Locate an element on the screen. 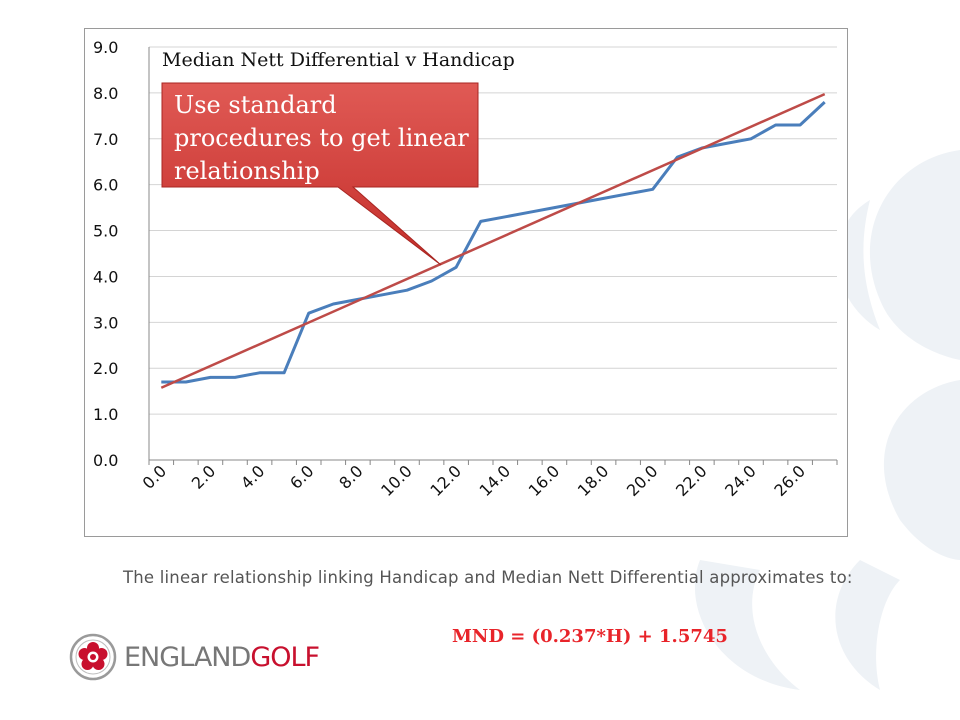 This screenshot has width=960, height=720. y-tick-label: 6.0 is located at coordinates (105, 185).